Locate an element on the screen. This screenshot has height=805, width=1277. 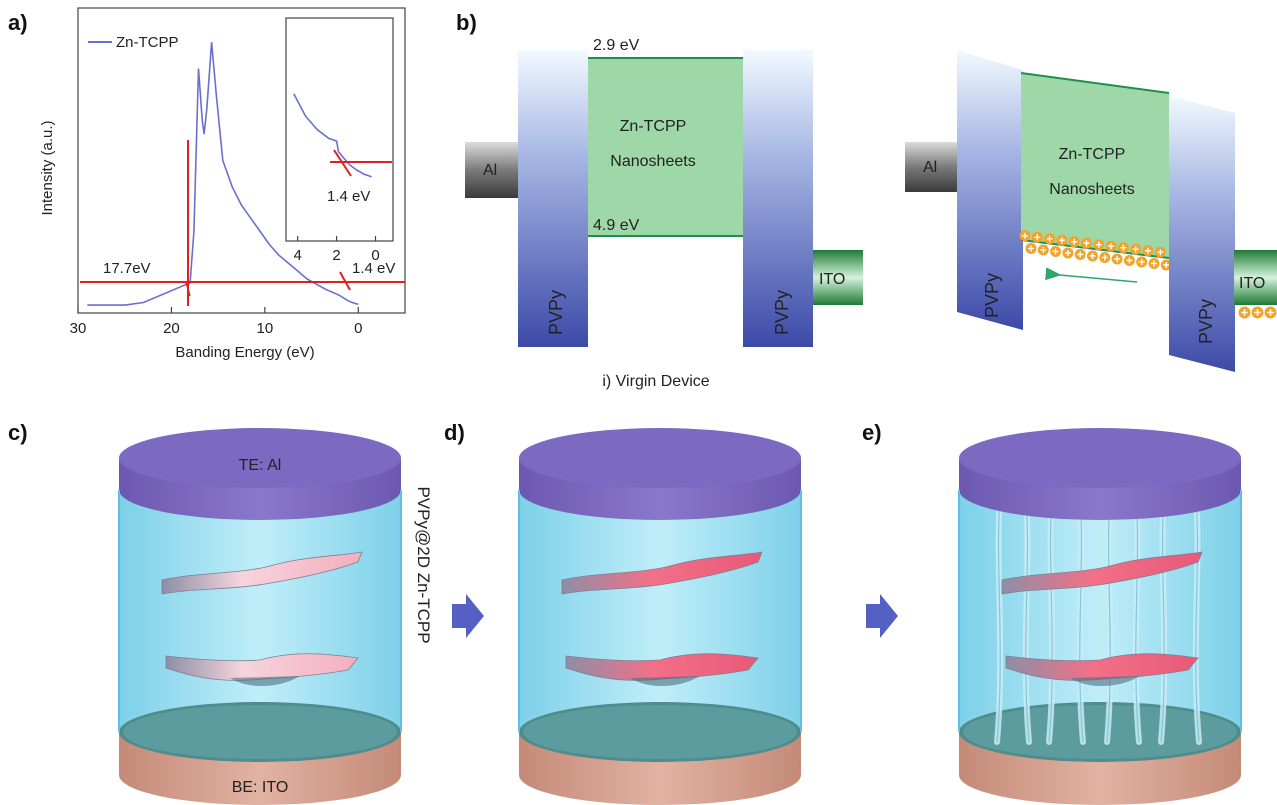
inset-x-tick-label: 4 is located at coordinates (298, 255).